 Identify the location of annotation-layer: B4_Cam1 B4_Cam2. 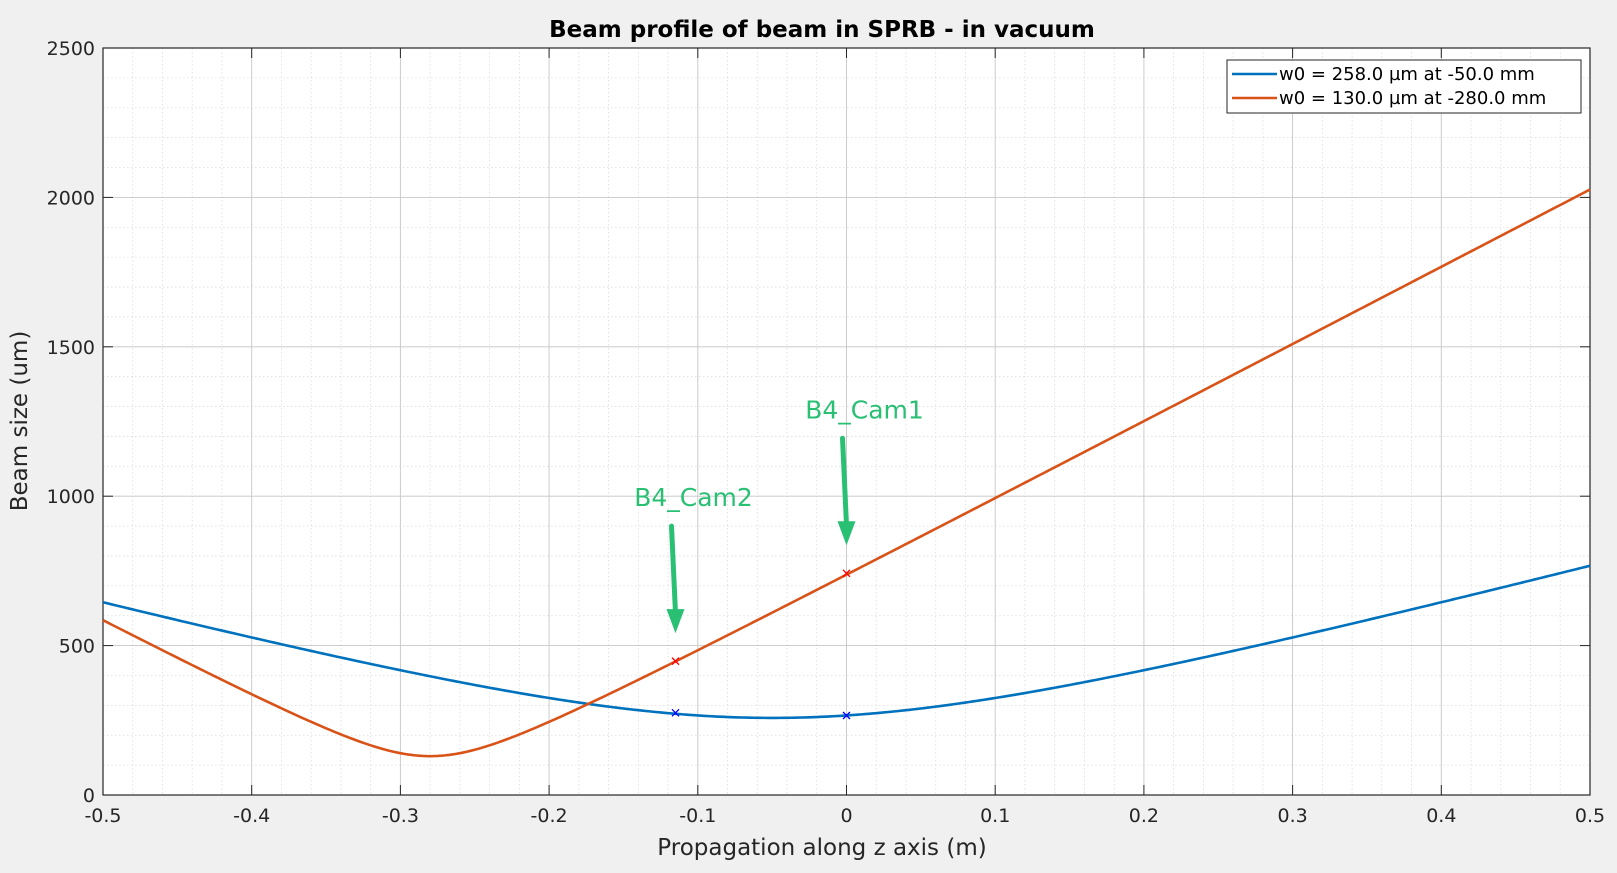
(779, 514).